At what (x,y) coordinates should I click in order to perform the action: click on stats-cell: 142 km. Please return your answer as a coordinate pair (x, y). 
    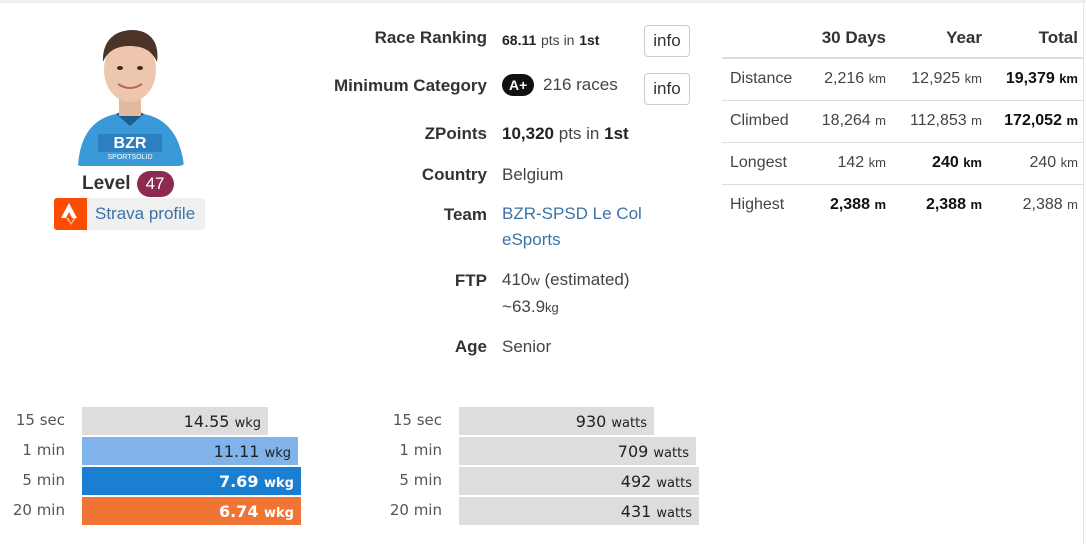
    Looking at the image, I should click on (852, 163).